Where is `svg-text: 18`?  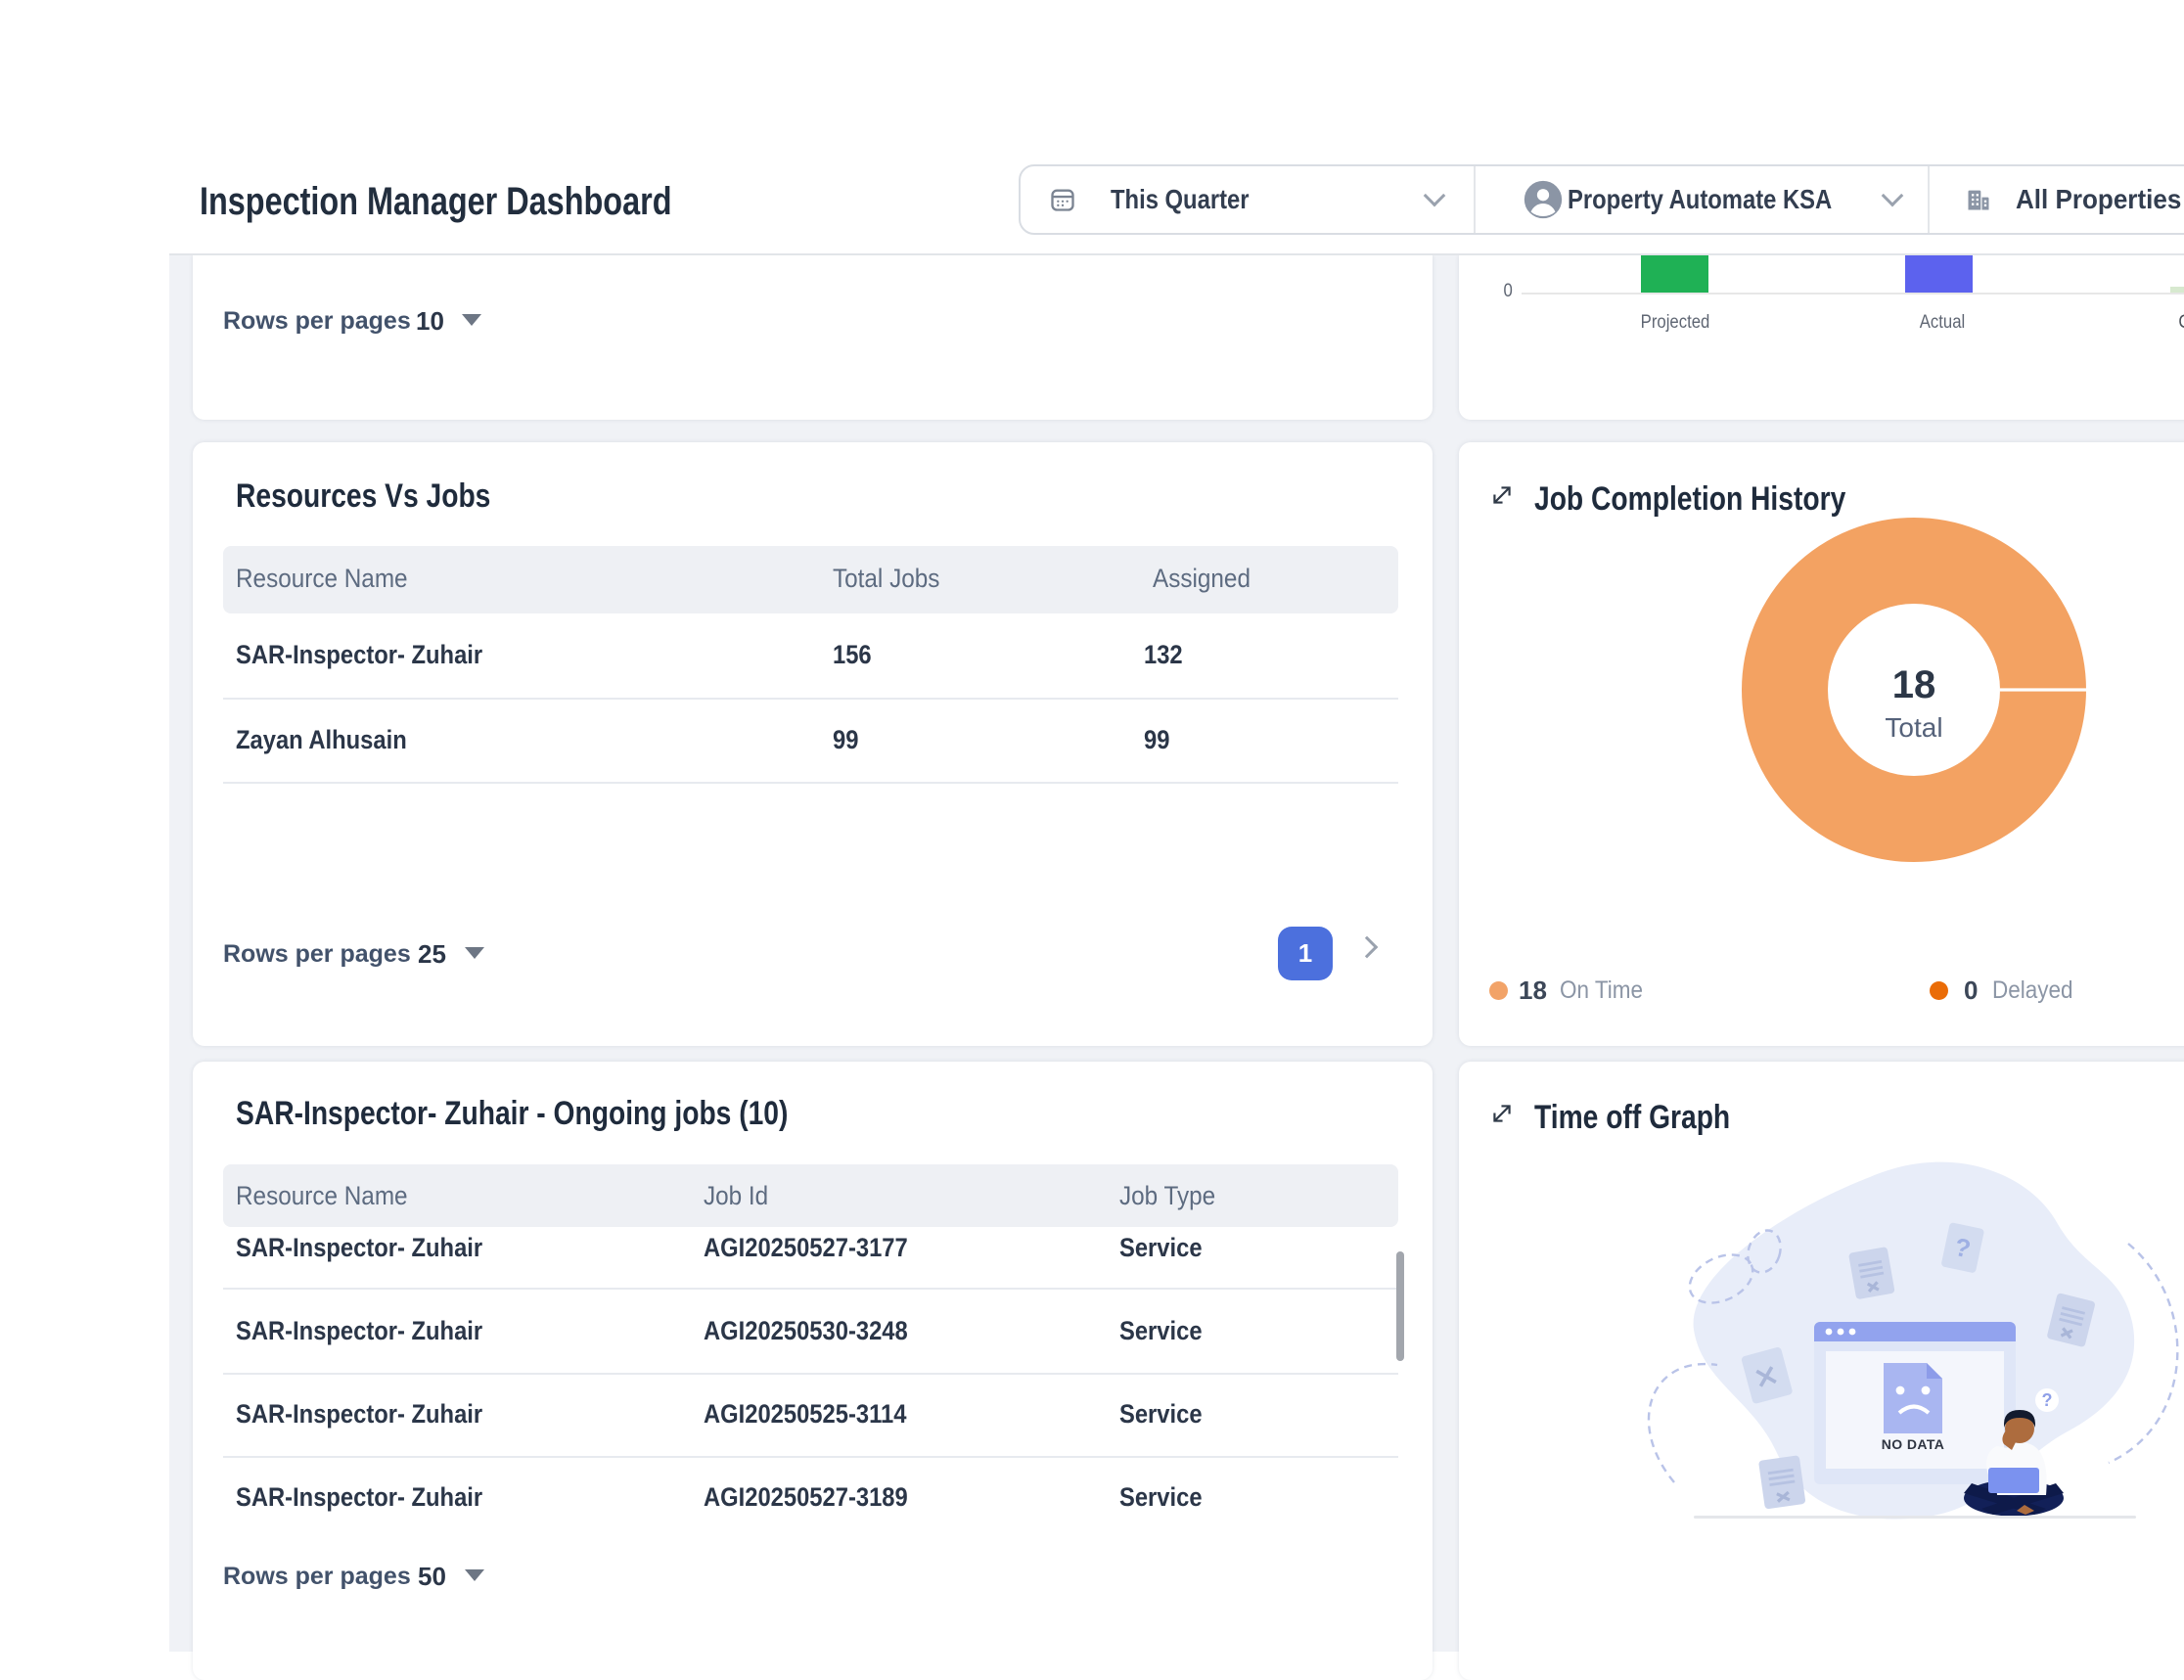
svg-text: 18 is located at coordinates (1914, 684).